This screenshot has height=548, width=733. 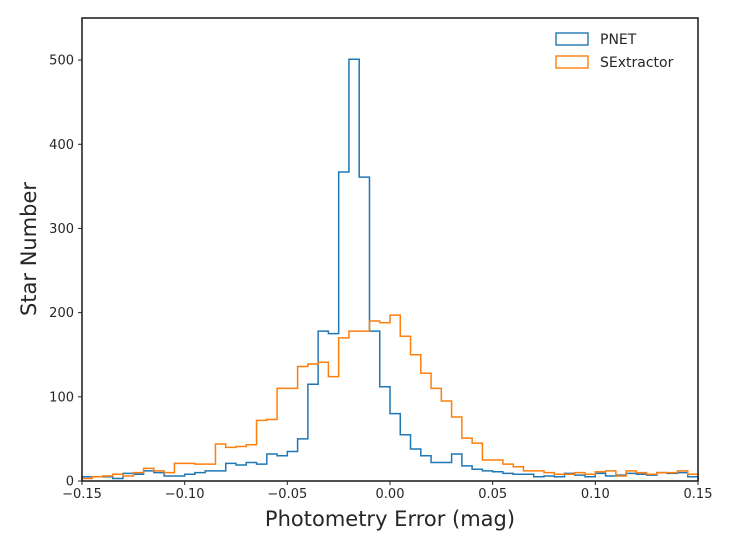 What do you see at coordinates (390, 494) in the screenshot?
I see `x-tick-label: 0.00` at bounding box center [390, 494].